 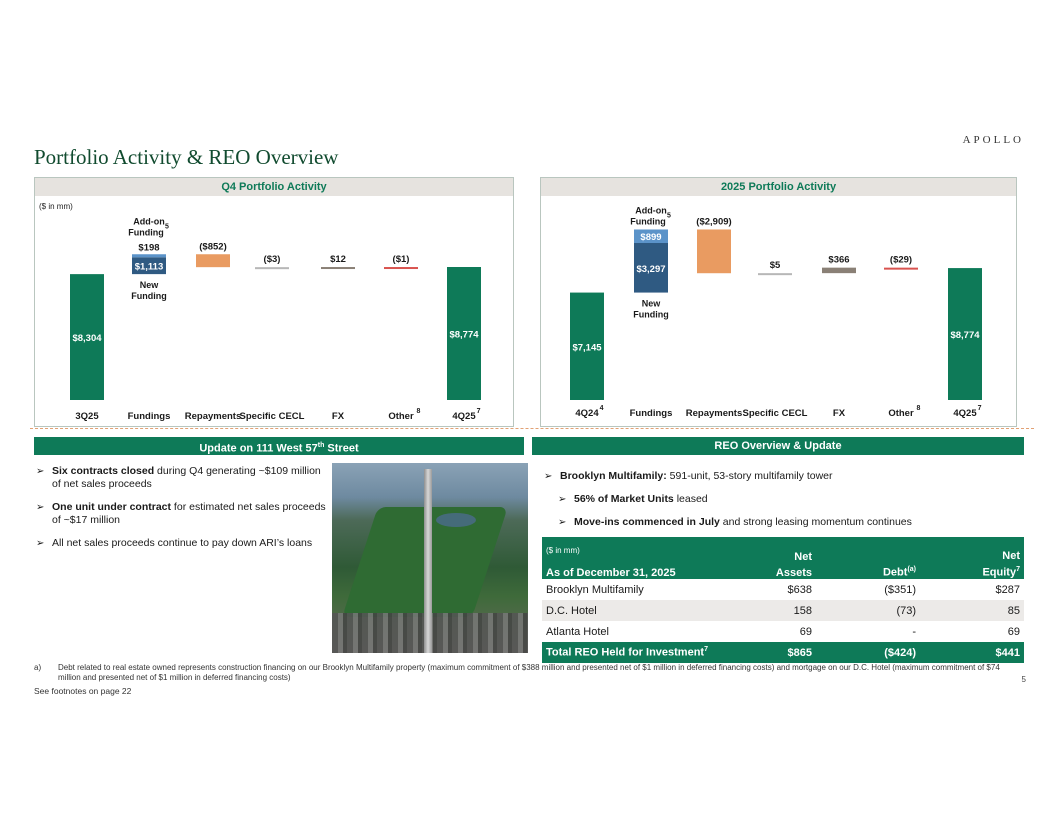 What do you see at coordinates (790, 504) in the screenshot?
I see `list-item: 56% of Market Units leased` at bounding box center [790, 504].